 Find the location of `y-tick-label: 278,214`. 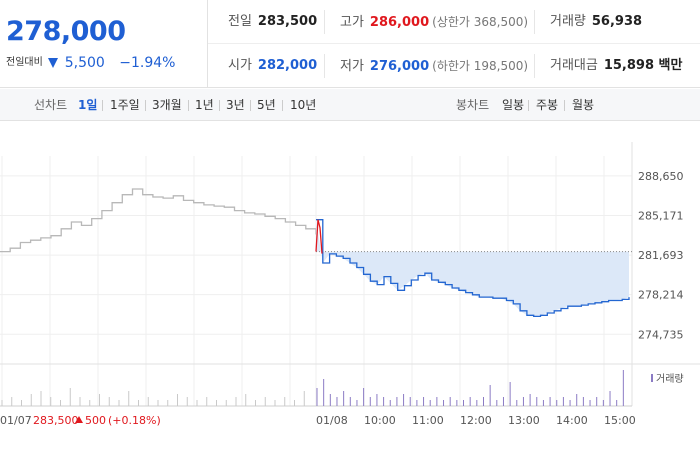

y-tick-label: 278,214 is located at coordinates (661, 295).